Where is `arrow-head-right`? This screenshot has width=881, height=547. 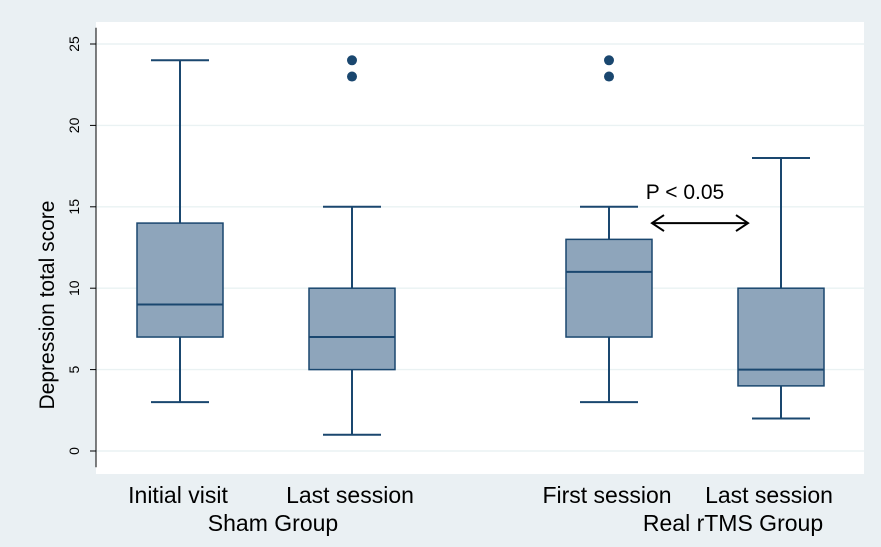
arrow-head-right is located at coordinates (742, 223).